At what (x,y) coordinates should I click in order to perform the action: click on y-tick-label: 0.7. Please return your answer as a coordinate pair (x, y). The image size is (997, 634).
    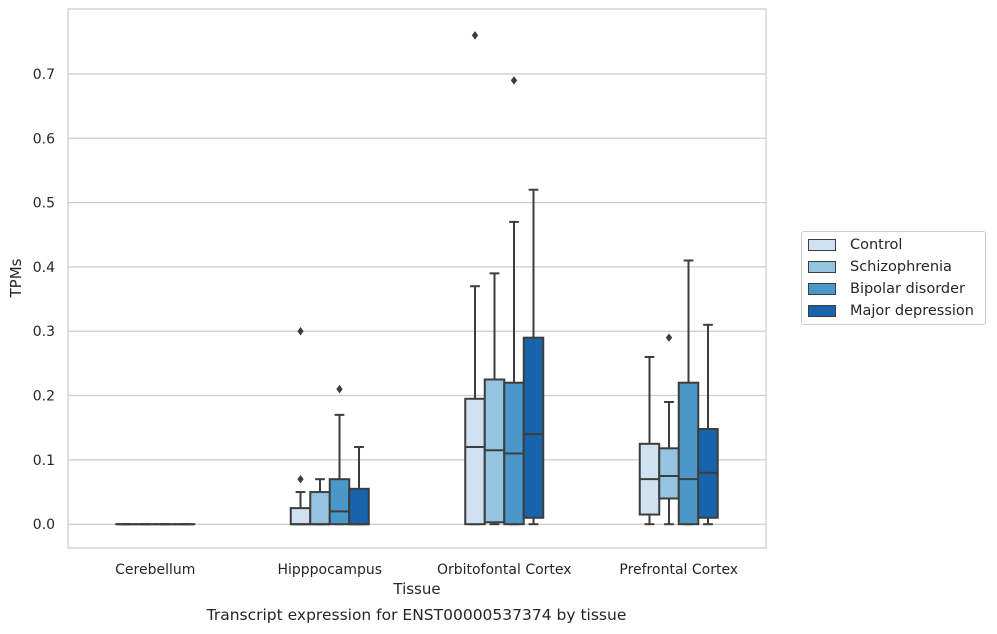
    Looking at the image, I should click on (44, 75).